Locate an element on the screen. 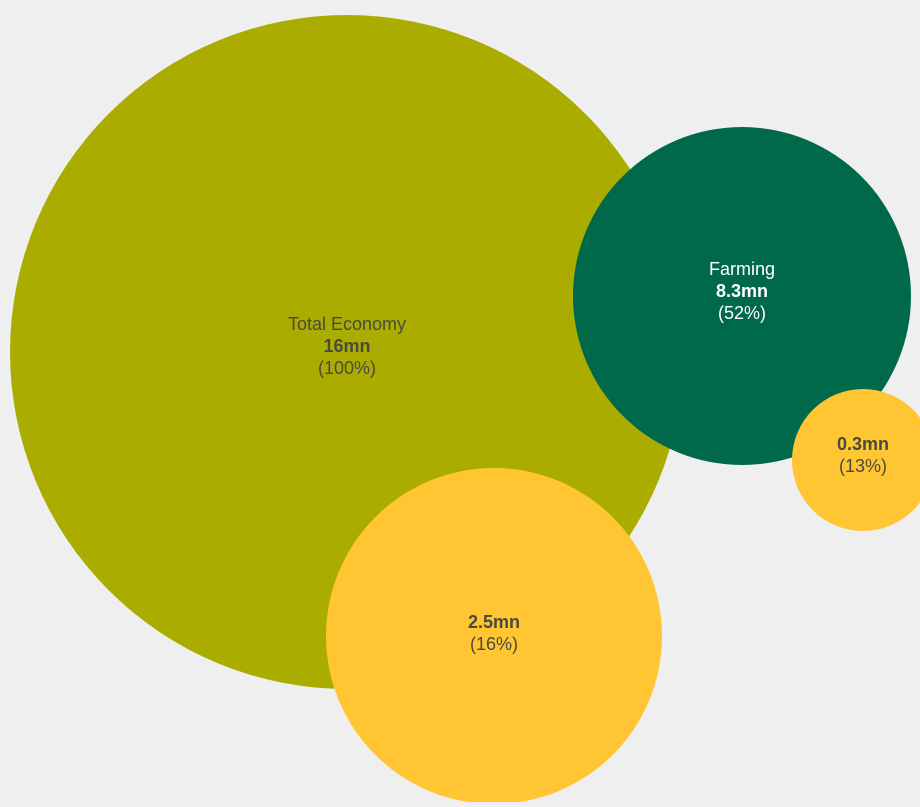  farming-label: Farming 8.3mn (52%) is located at coordinates (742, 291).